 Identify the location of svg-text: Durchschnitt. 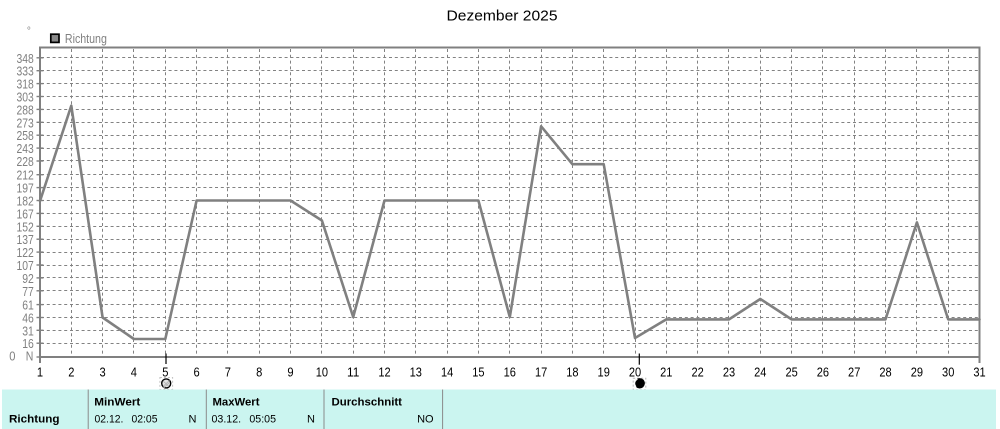
(367, 403).